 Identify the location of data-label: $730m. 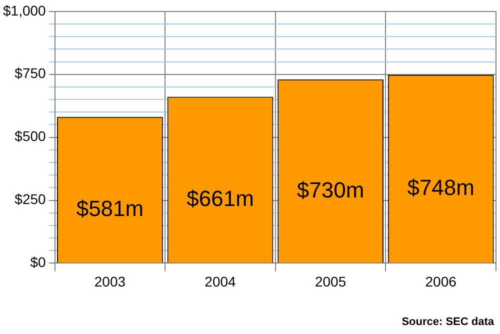
(330, 189).